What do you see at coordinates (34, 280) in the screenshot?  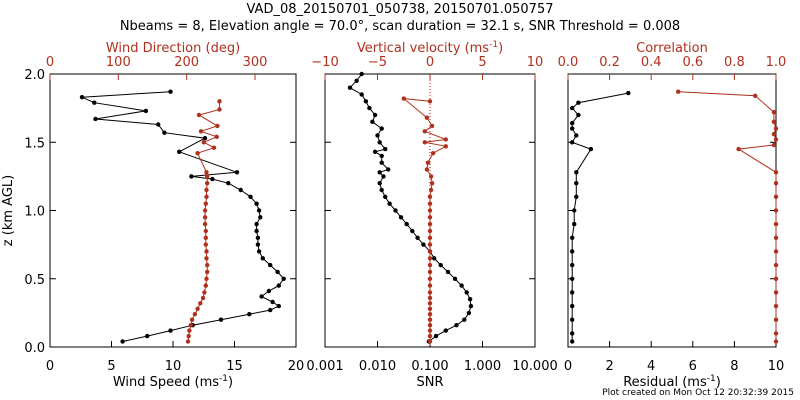 I see `y-tick-label: 0.5` at bounding box center [34, 280].